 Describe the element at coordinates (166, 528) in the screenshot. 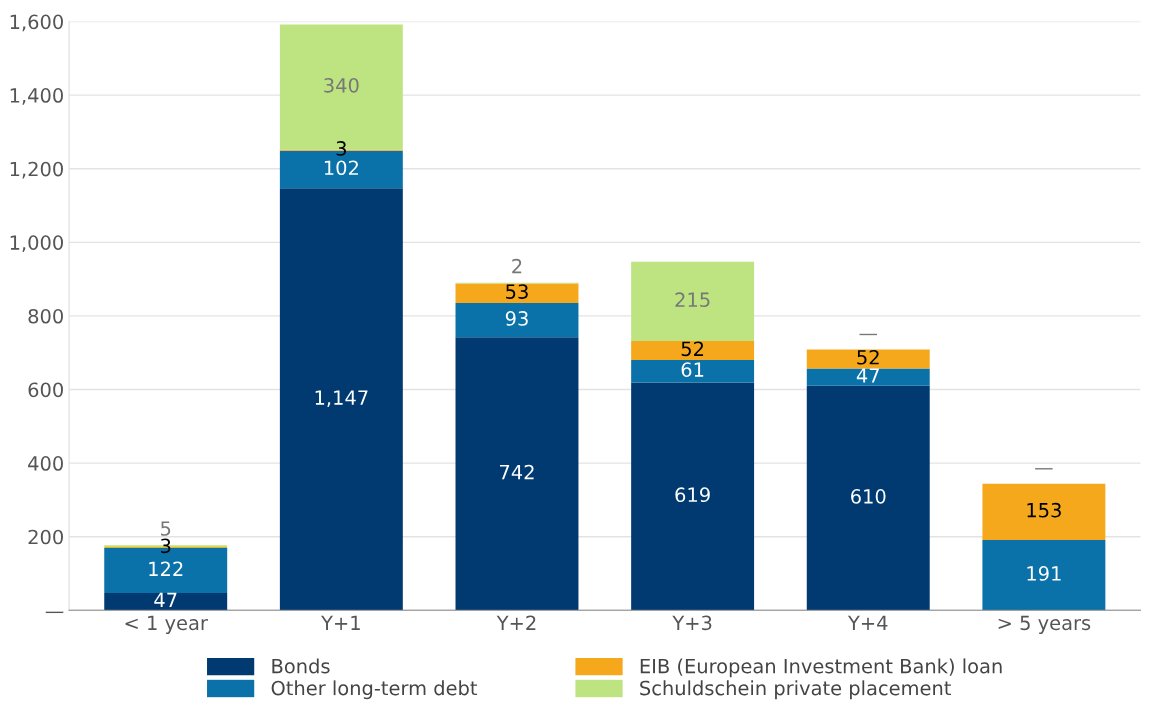

I see `data-label: 5` at that location.